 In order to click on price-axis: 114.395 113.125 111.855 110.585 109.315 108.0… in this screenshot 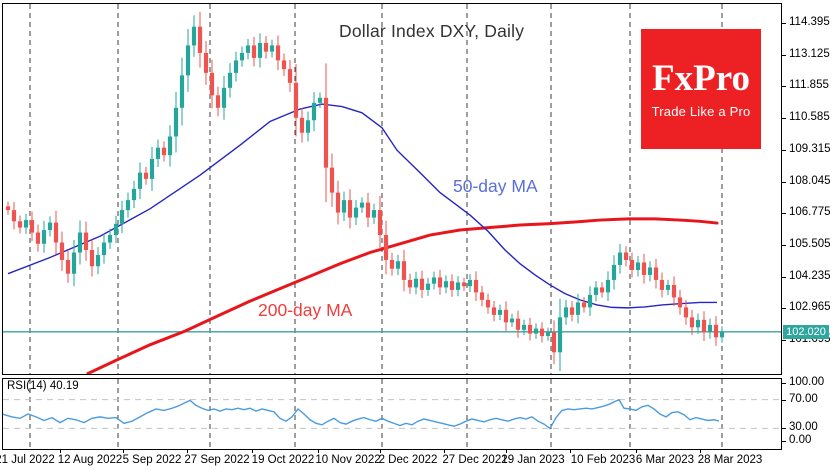, I will do `click(808, 235)`.